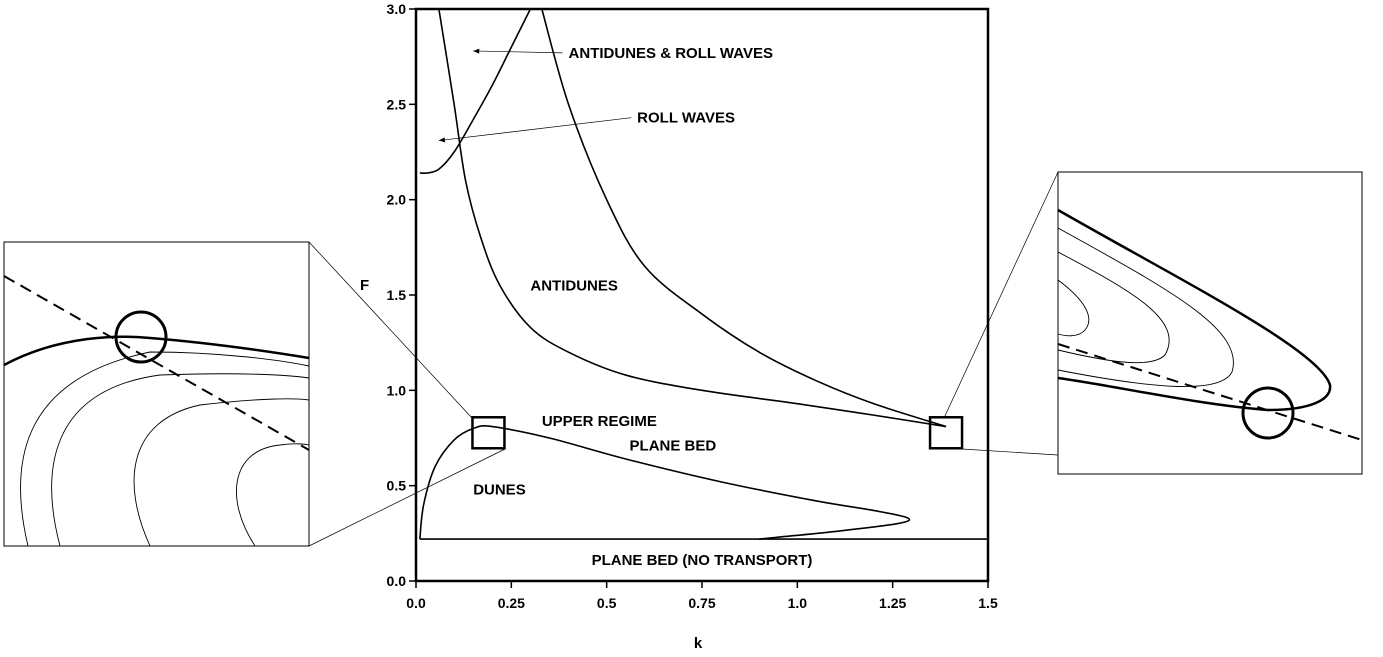 The height and width of the screenshot is (657, 1383). What do you see at coordinates (702, 560) in the screenshot?
I see `region-label: PLANE BED (NO TRANSPORT)` at bounding box center [702, 560].